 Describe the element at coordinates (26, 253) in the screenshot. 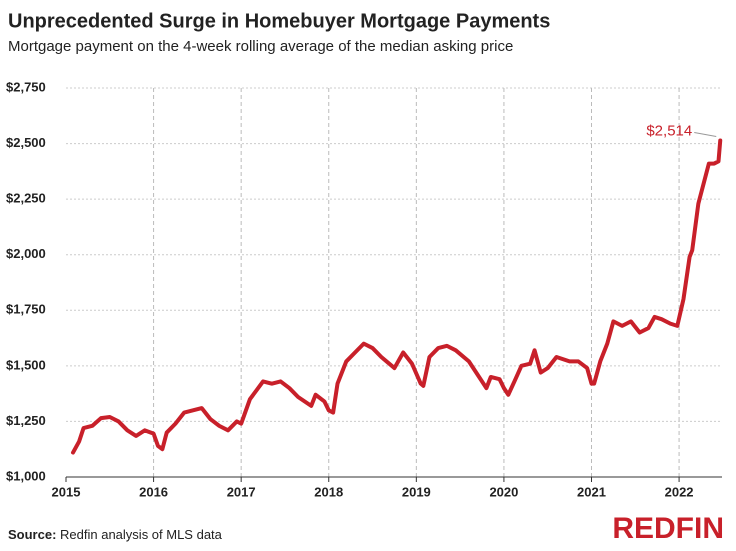

I see `y-tick-label: $2,000` at that location.